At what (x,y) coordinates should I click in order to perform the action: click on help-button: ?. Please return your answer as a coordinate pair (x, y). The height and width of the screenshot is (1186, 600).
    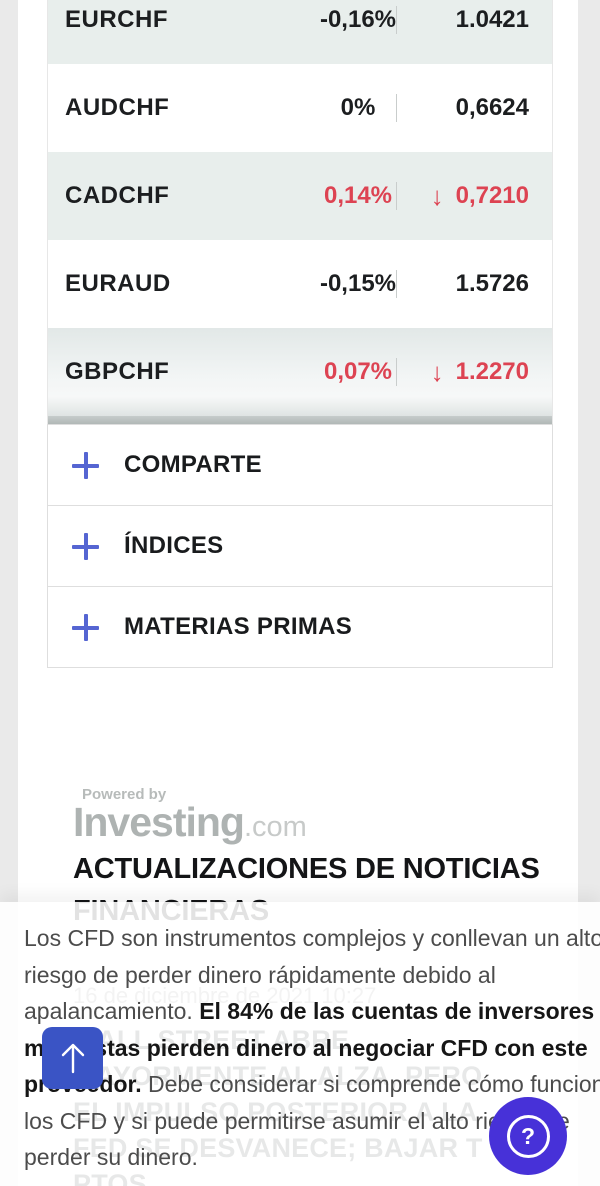
    Looking at the image, I should click on (528, 1136).